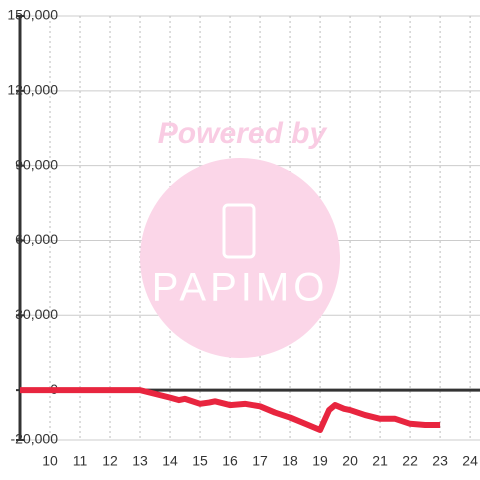  Describe the element at coordinates (110, 461) in the screenshot. I see `x-tick-label: 12` at that location.